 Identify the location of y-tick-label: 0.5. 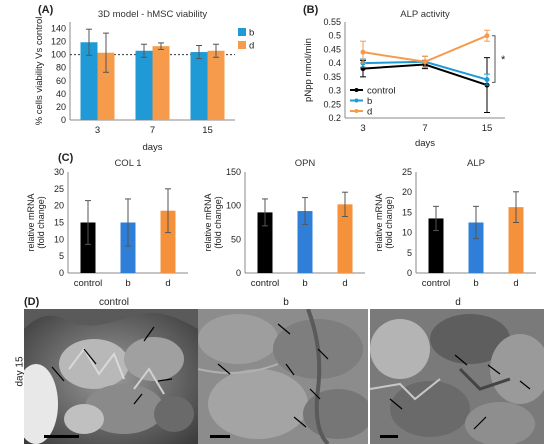
(334, 36).